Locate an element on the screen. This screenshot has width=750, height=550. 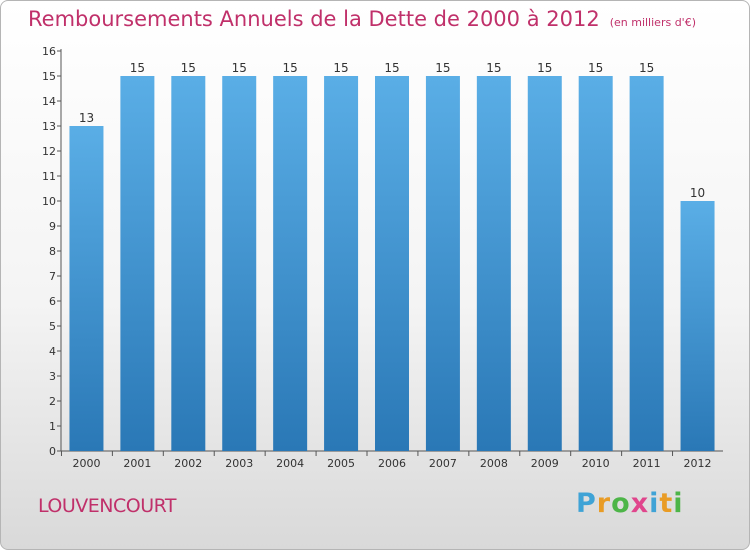
y-tick-label: 0 is located at coordinates (52, 451).